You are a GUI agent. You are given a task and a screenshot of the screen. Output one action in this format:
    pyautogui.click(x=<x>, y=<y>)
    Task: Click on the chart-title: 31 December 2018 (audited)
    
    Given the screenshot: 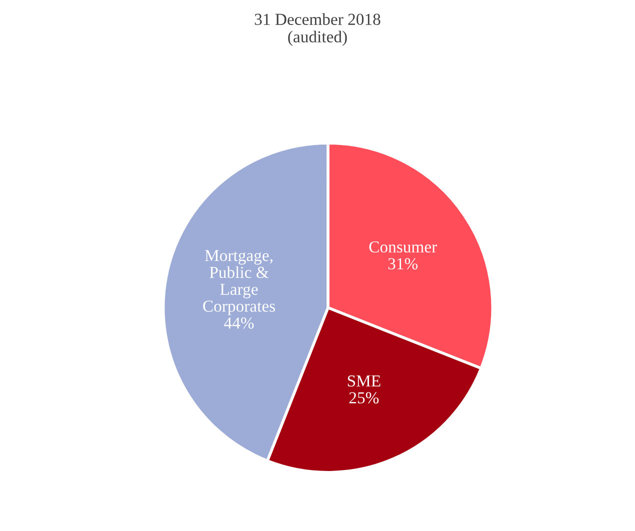 What is the action you would take?
    pyautogui.click(x=317, y=29)
    